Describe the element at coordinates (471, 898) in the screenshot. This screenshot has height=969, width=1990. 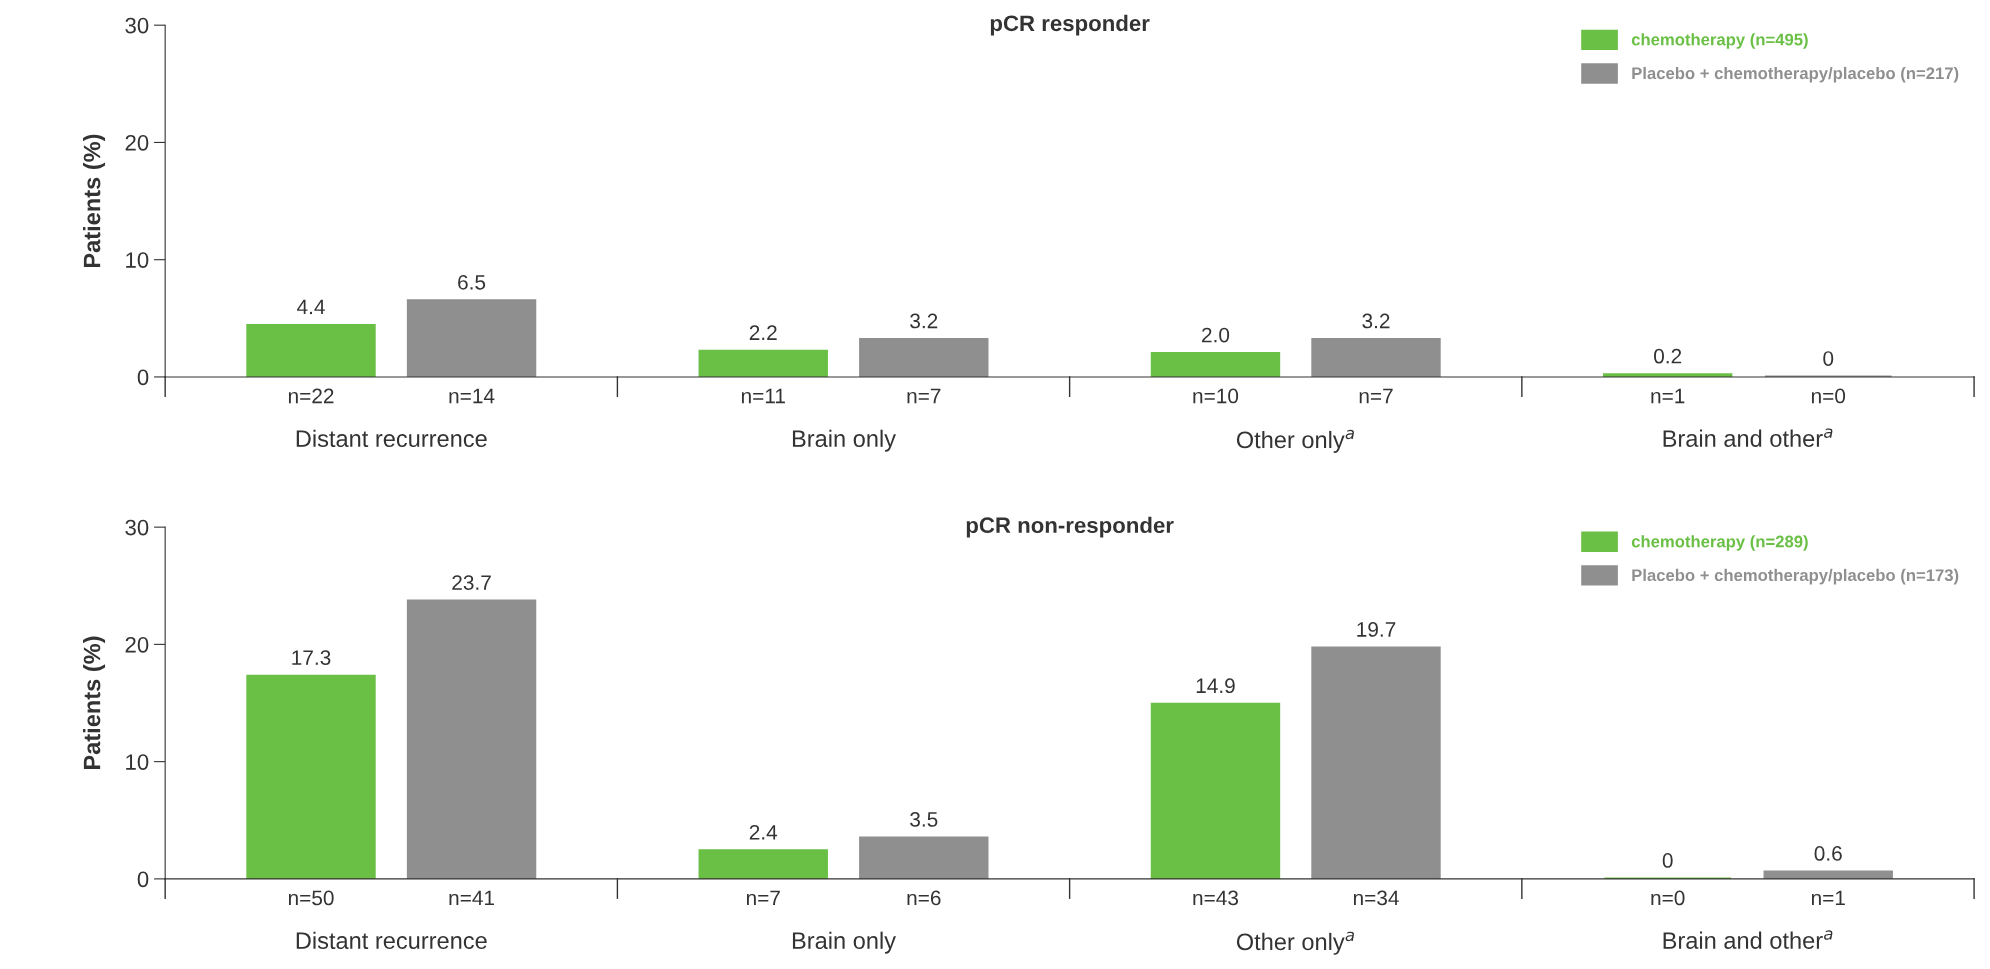
I see `text: n=41` at that location.